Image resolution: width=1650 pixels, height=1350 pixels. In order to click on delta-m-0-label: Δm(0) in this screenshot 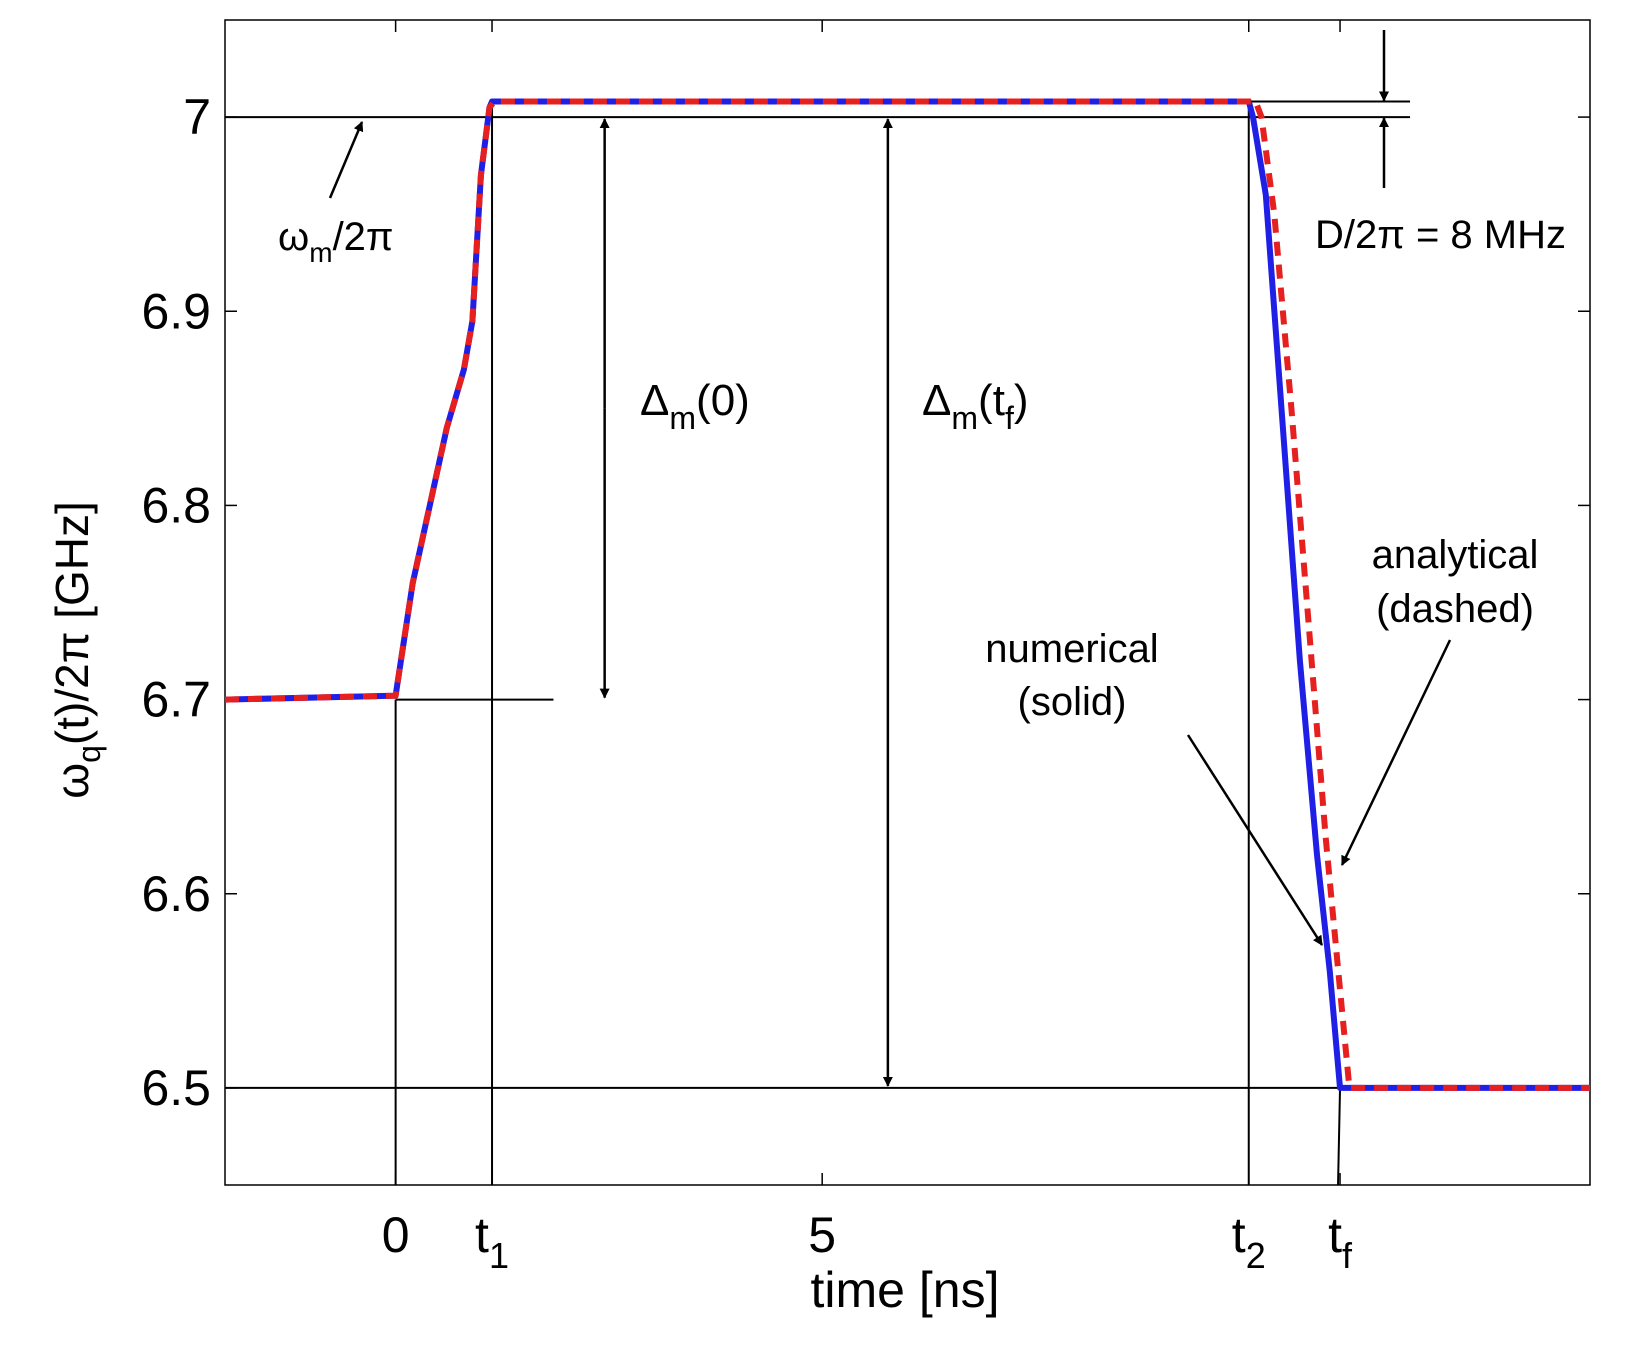, I will do `click(695, 406)`.